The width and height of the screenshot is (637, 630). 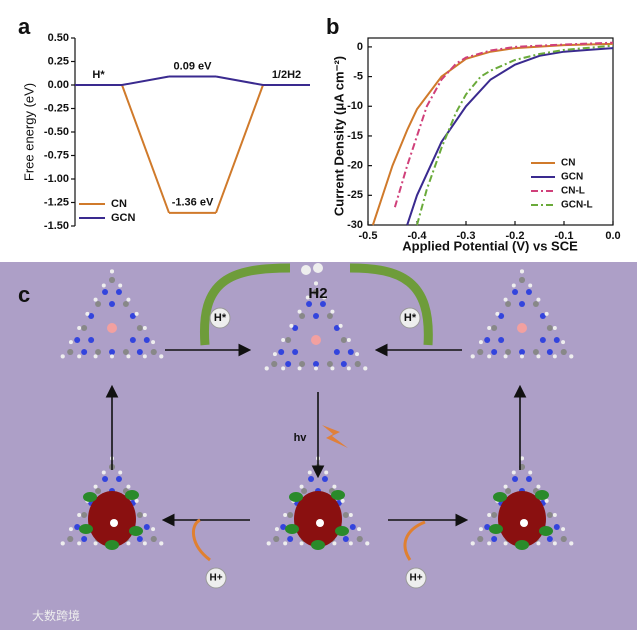 What do you see at coordinates (301, 438) in the screenshot?
I see `light-label: hv` at bounding box center [301, 438].